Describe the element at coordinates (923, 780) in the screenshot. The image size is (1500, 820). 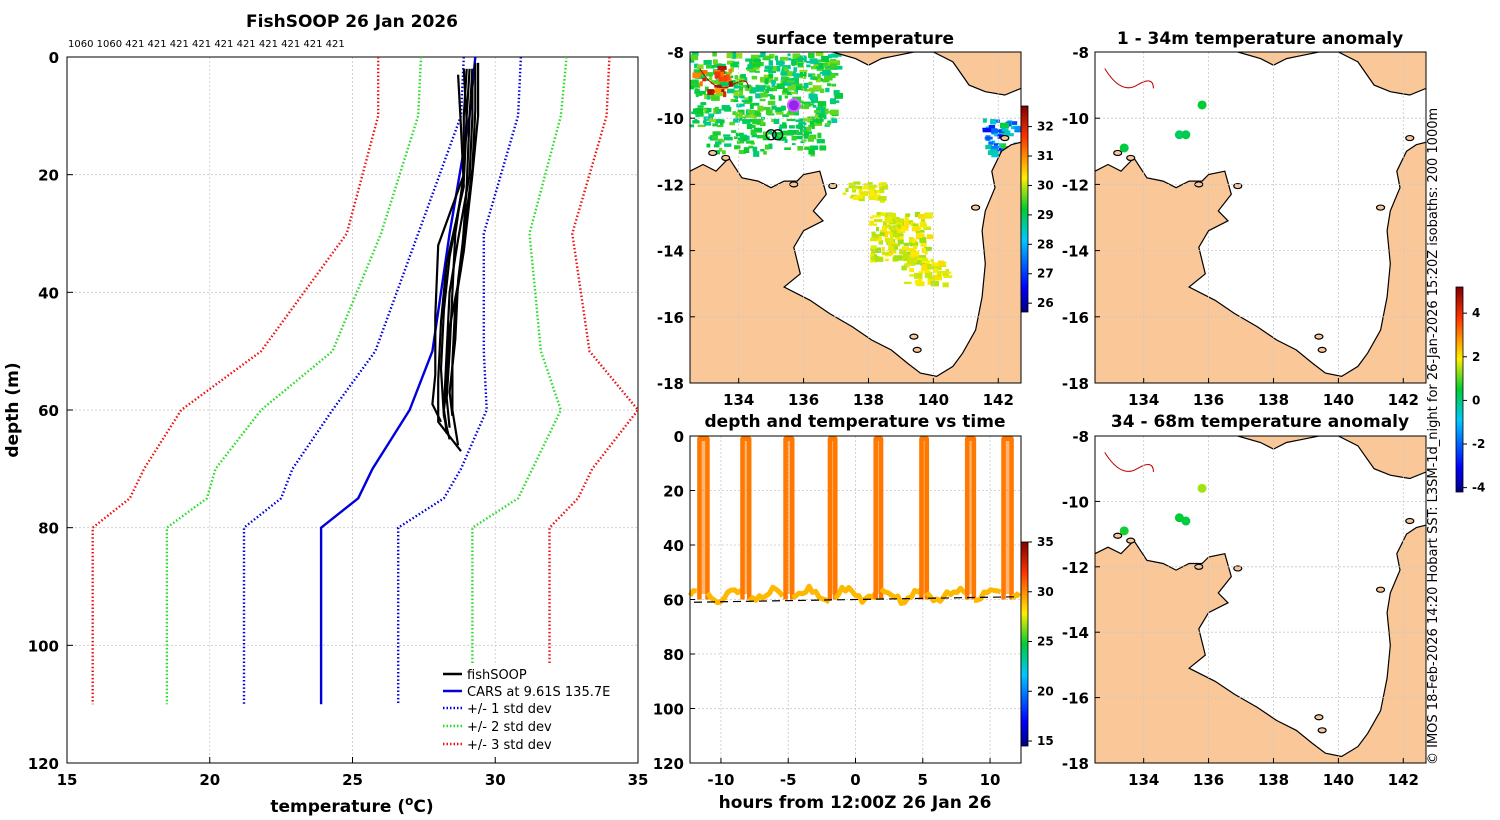
I see `depth-time-x-tick-label: 5` at that location.